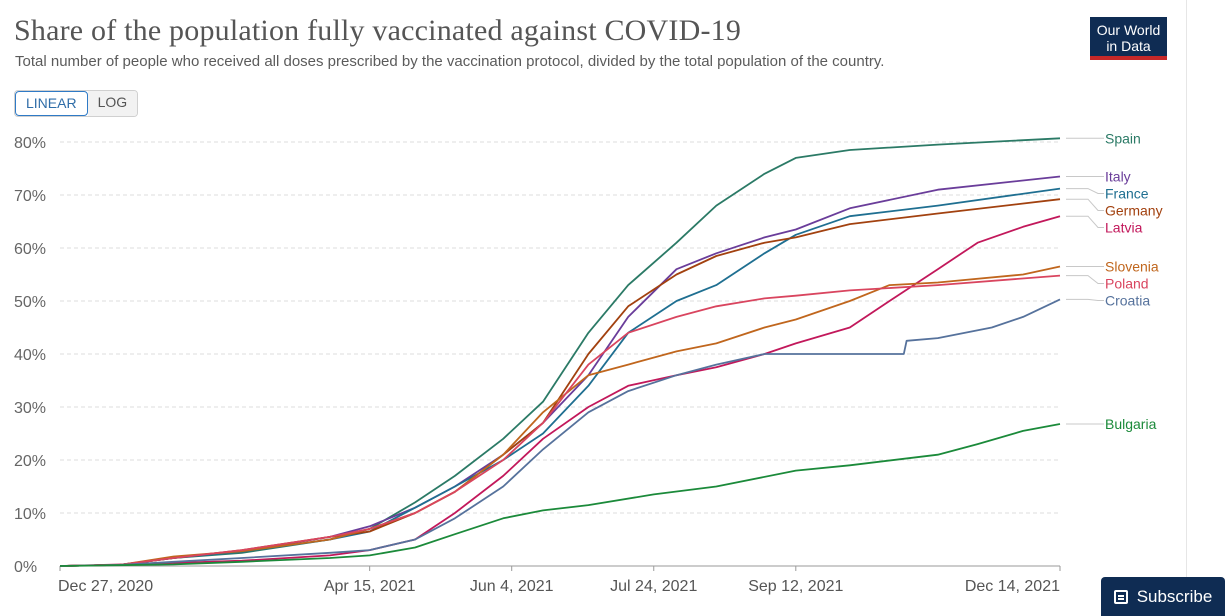 The width and height of the screenshot is (1231, 616). What do you see at coordinates (30, 514) in the screenshot?
I see `y-tick-label: 10%` at bounding box center [30, 514].